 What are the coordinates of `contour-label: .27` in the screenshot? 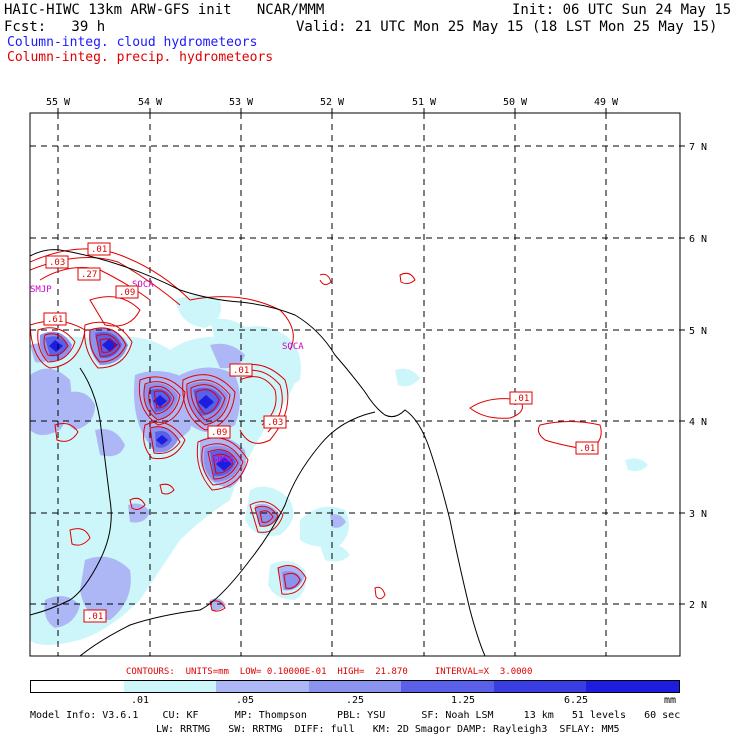 It's located at (89, 275).